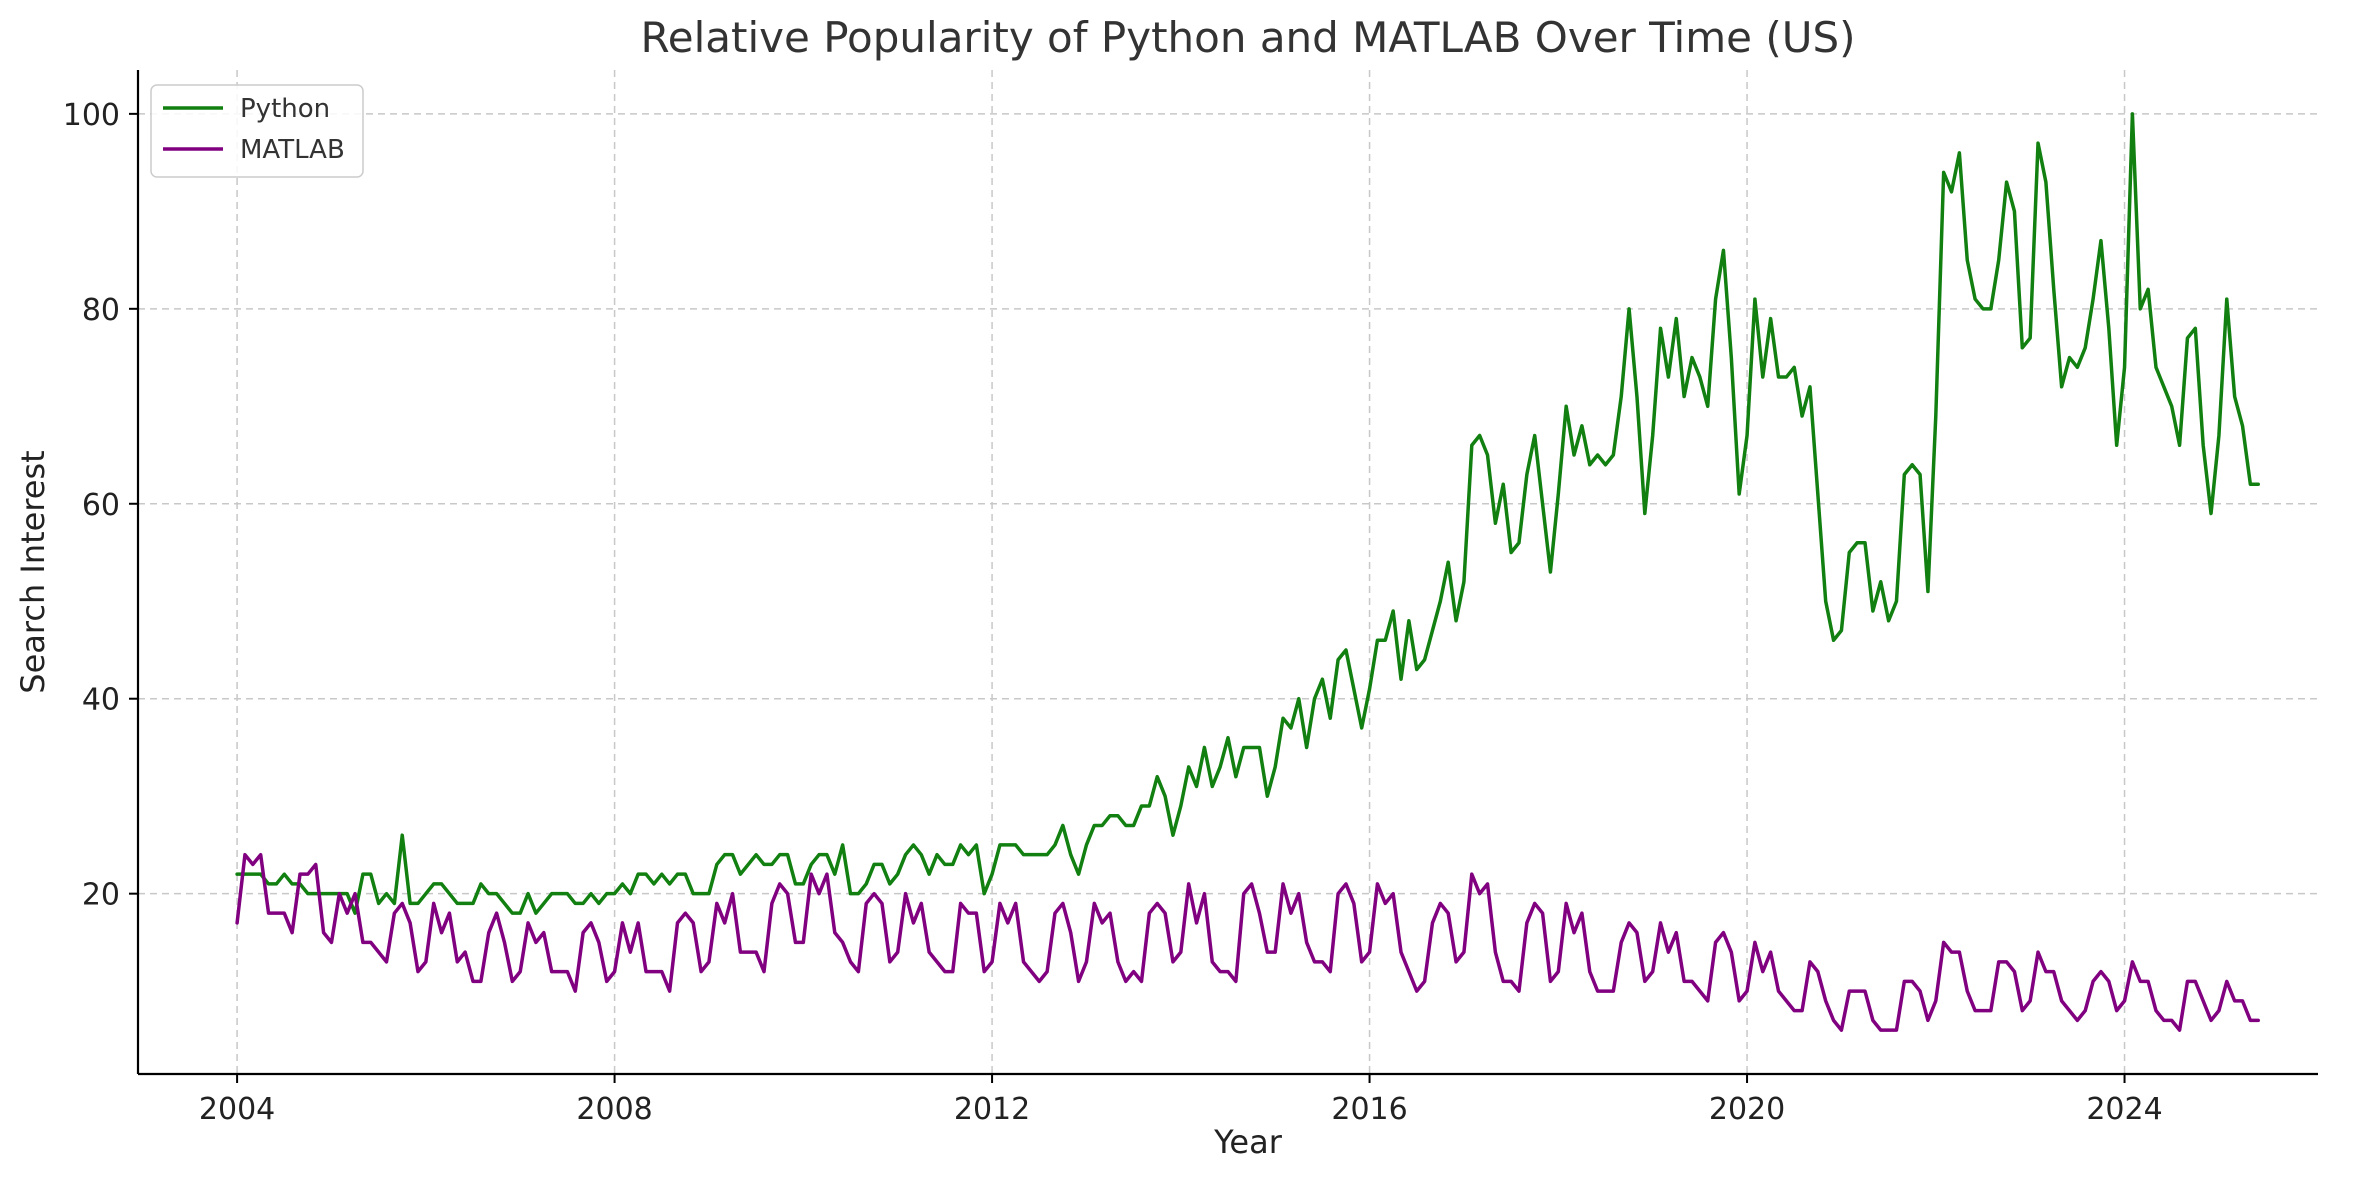  Describe the element at coordinates (2124, 1109) in the screenshot. I see `x-tick-label: 2024` at that location.